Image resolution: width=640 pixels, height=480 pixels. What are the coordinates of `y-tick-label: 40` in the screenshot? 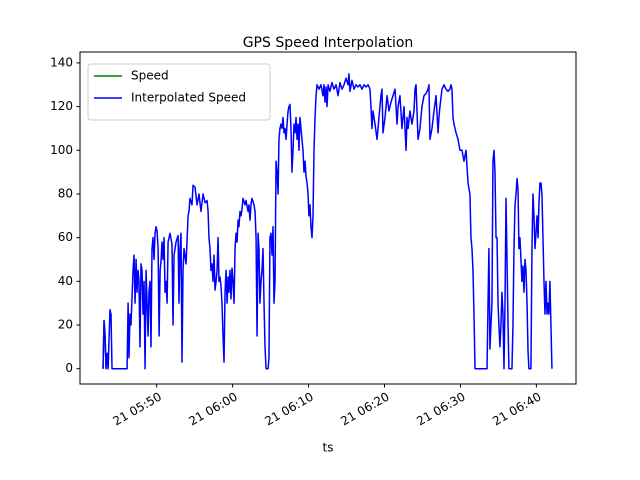 It's located at (65, 281).